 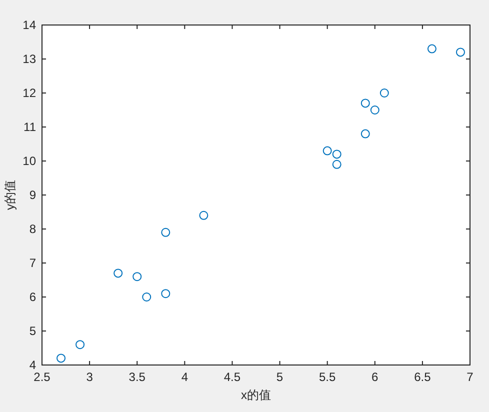 What do you see at coordinates (32, 229) in the screenshot?
I see `y-tick-label: 8` at bounding box center [32, 229].